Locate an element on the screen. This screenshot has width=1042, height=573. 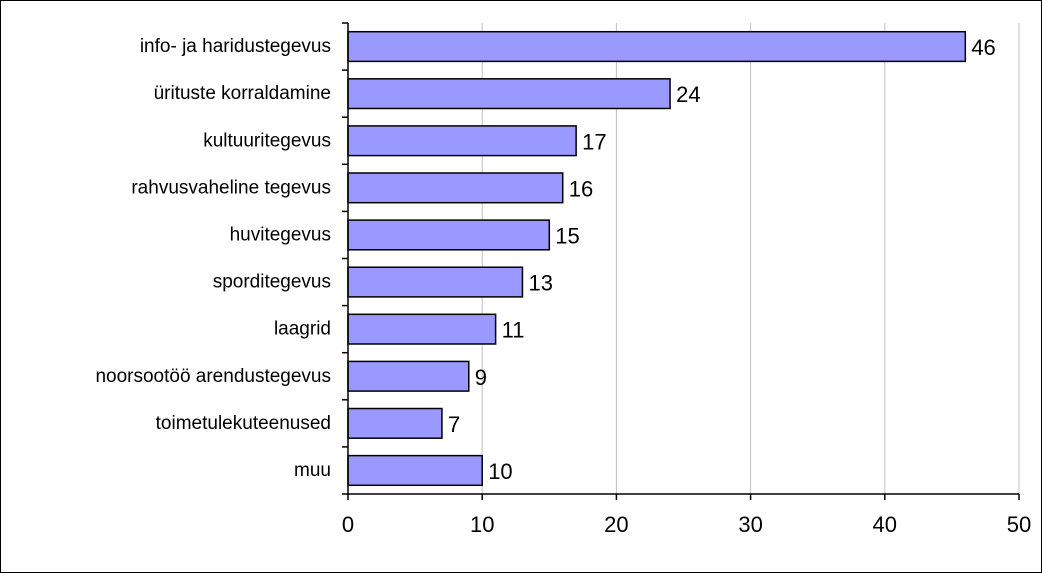
x-tick-label: 0 is located at coordinates (348, 524).